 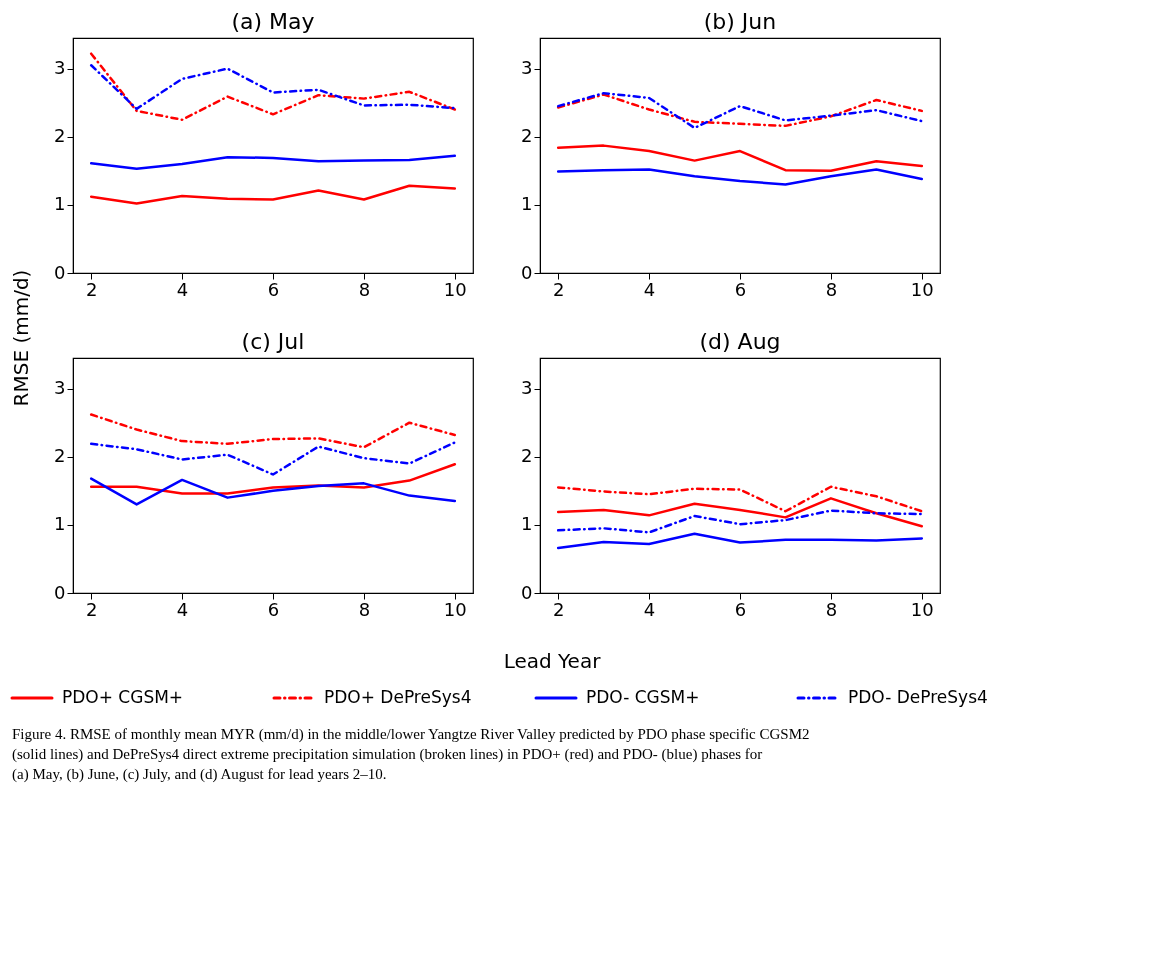 I want to click on caption: Figure 4. RMSE of monthly mean MYR (mm/d) in the middle/lower Yangtze River Valley predicted by PDO phase specific CGSM2 (solid lines) and DePreSys4 direct extreme precipitation simulation (broken lines) in PDO+ (red) and PDO- (blue) phases for (a) May, (b) June, (c) July, and (d) August for lead years 2–10., so click(x=411, y=754).